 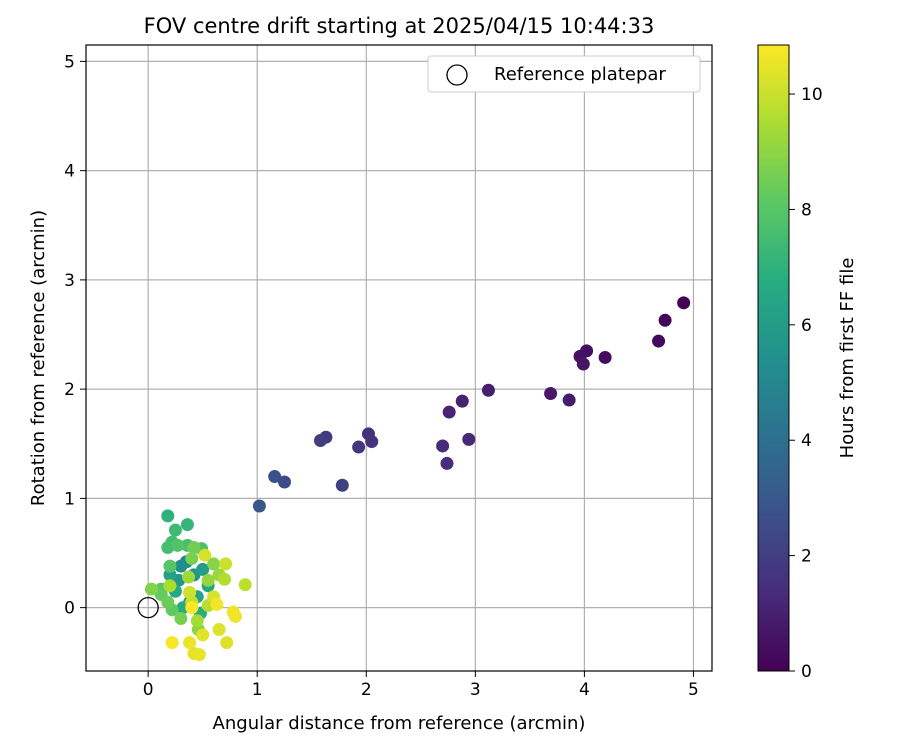 What do you see at coordinates (399, 723) in the screenshot?
I see `x-axis-label: Angular distance from reference (arcmin)` at bounding box center [399, 723].